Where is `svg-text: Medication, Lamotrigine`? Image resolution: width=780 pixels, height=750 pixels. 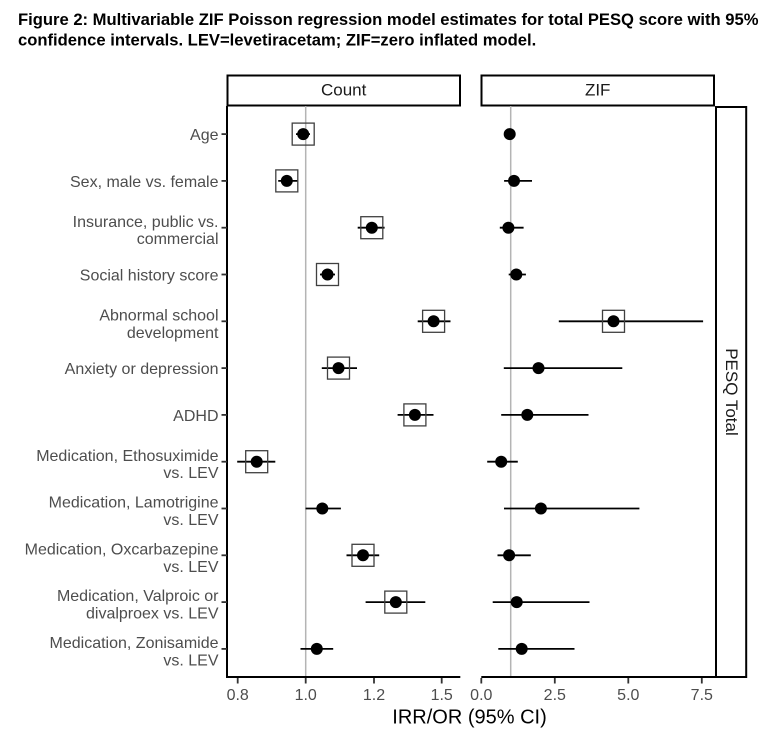 svg-text: Medication, Lamotrigine is located at coordinates (134, 503).